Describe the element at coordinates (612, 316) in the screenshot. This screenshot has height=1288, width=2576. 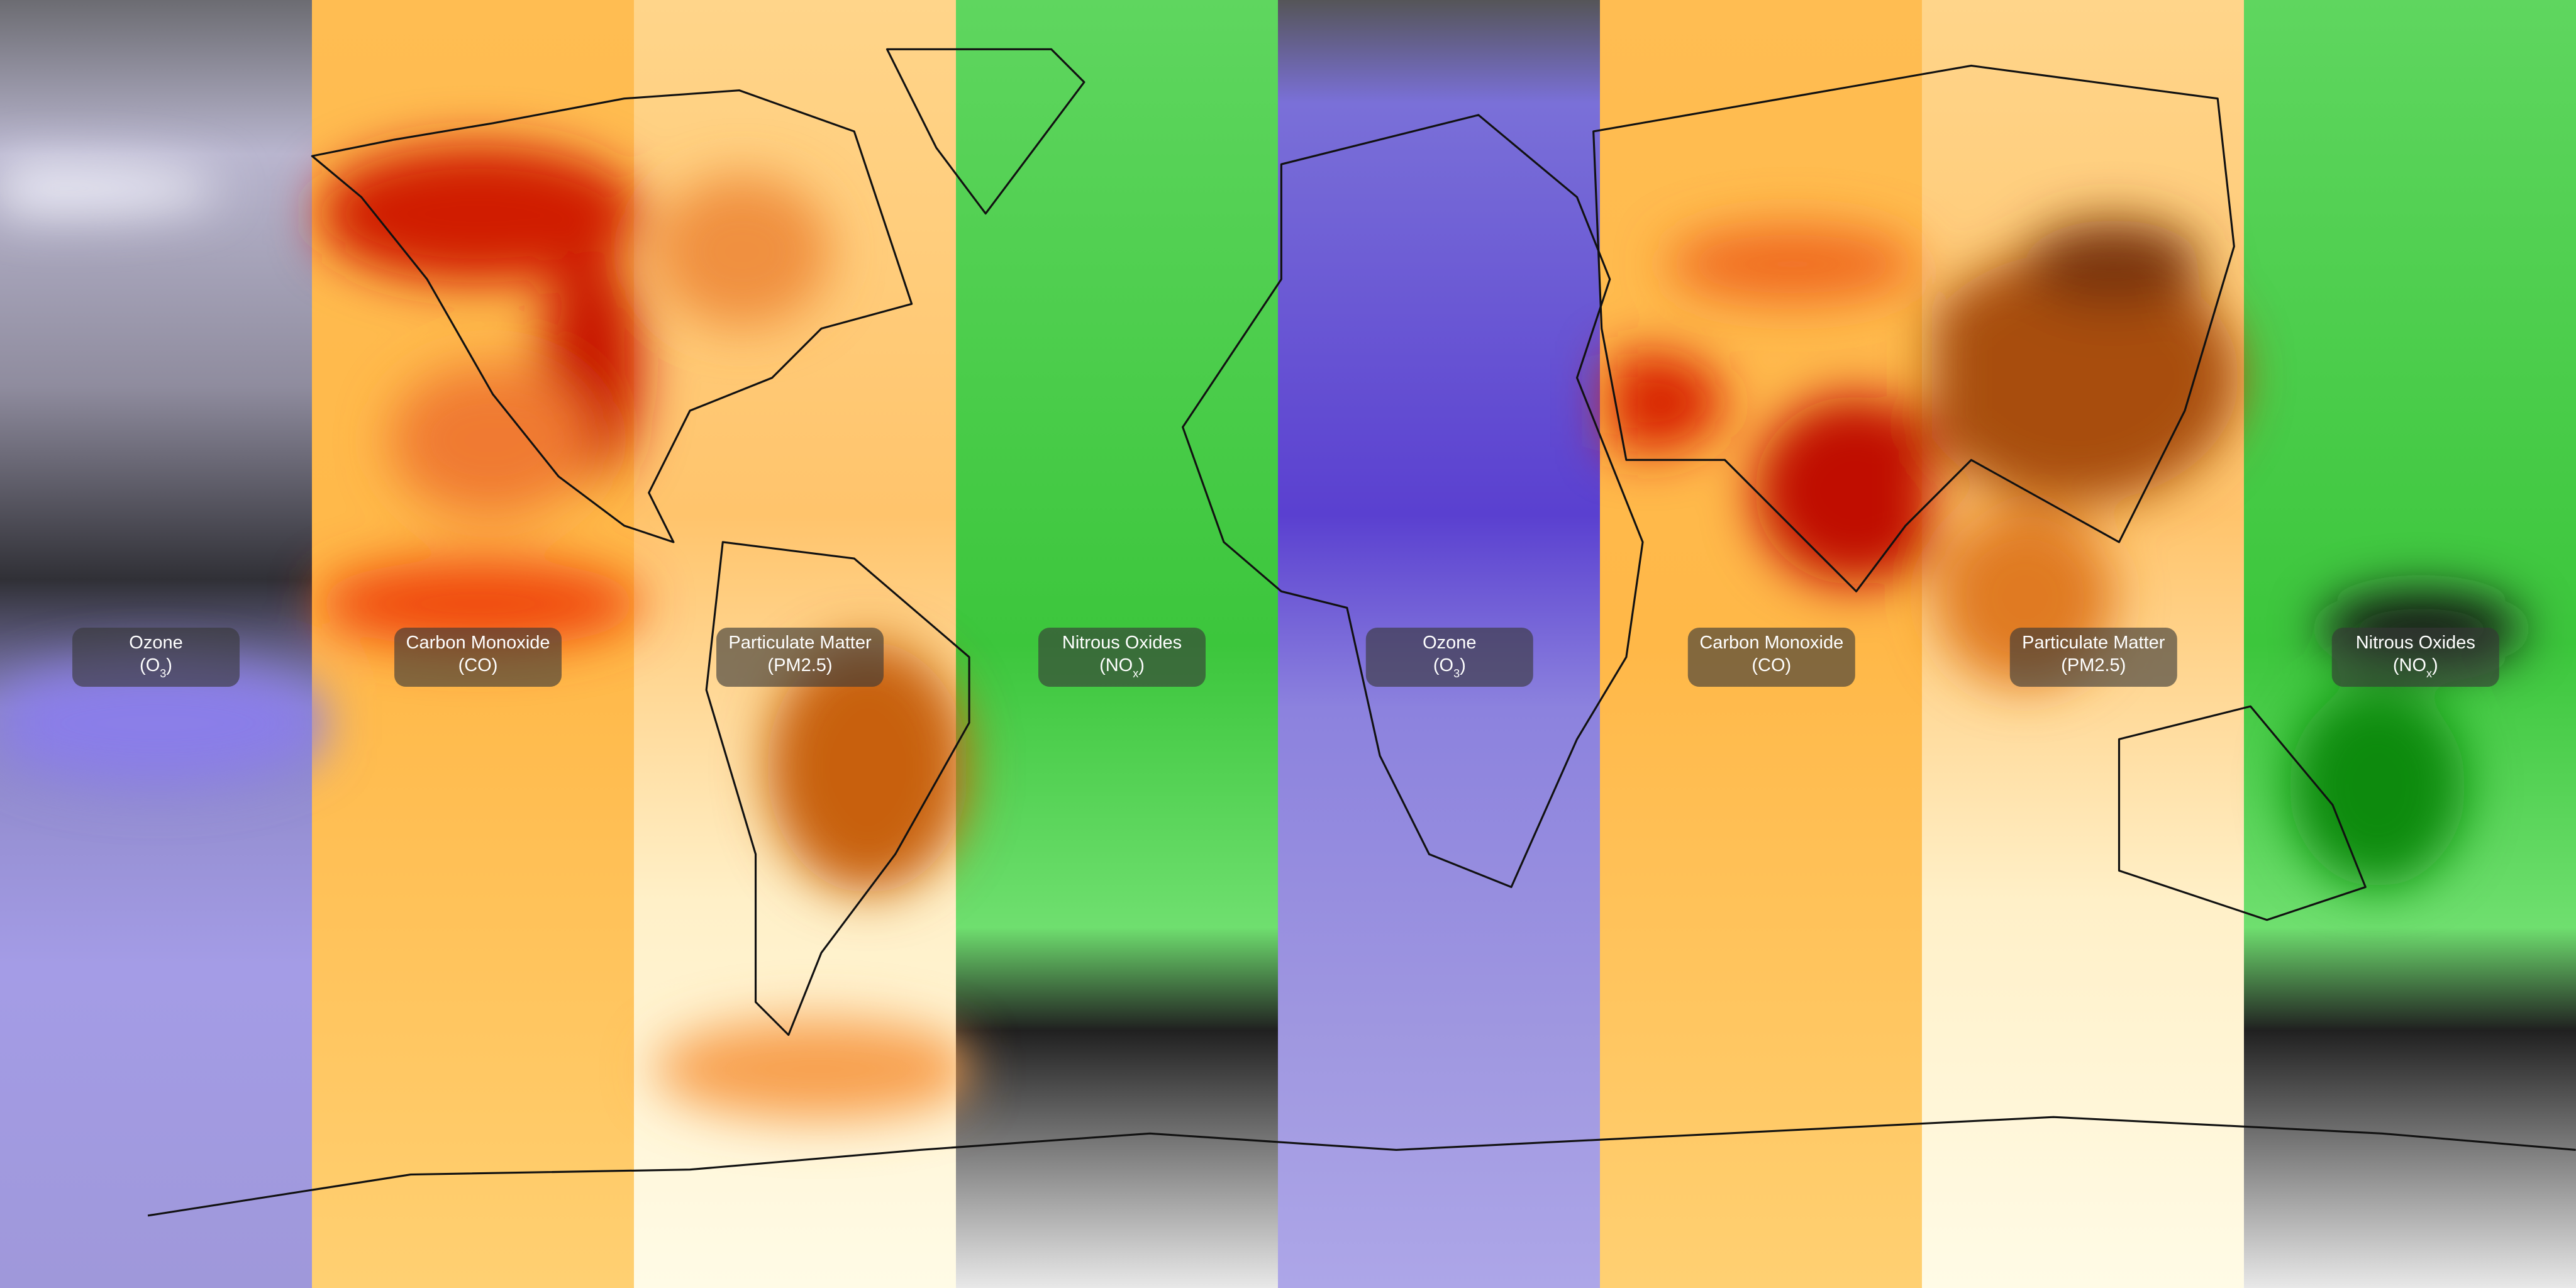
I see `north-america` at that location.